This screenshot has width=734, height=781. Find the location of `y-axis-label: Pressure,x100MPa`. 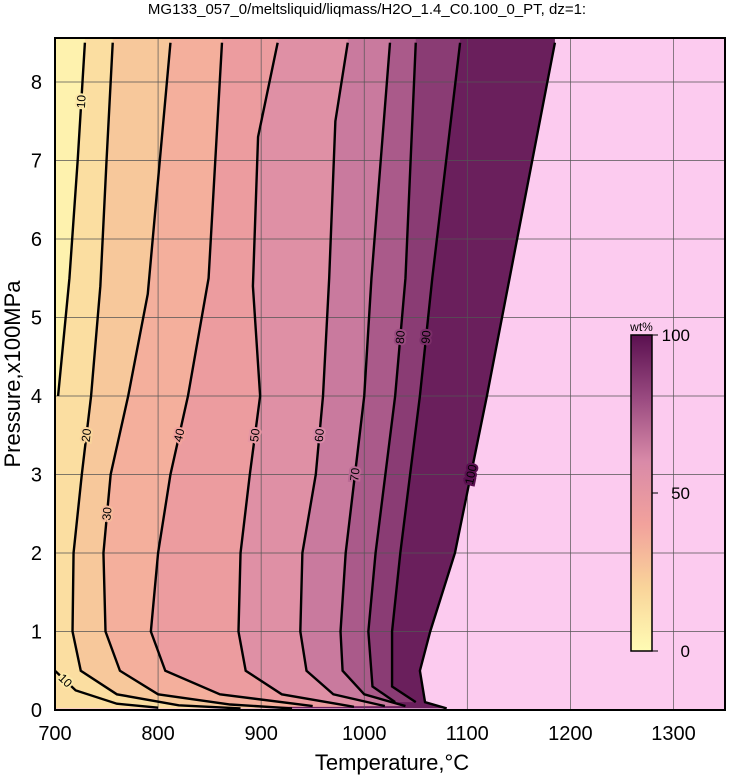

y-axis-label: Pressure,x100MPa is located at coordinates (12, 374).